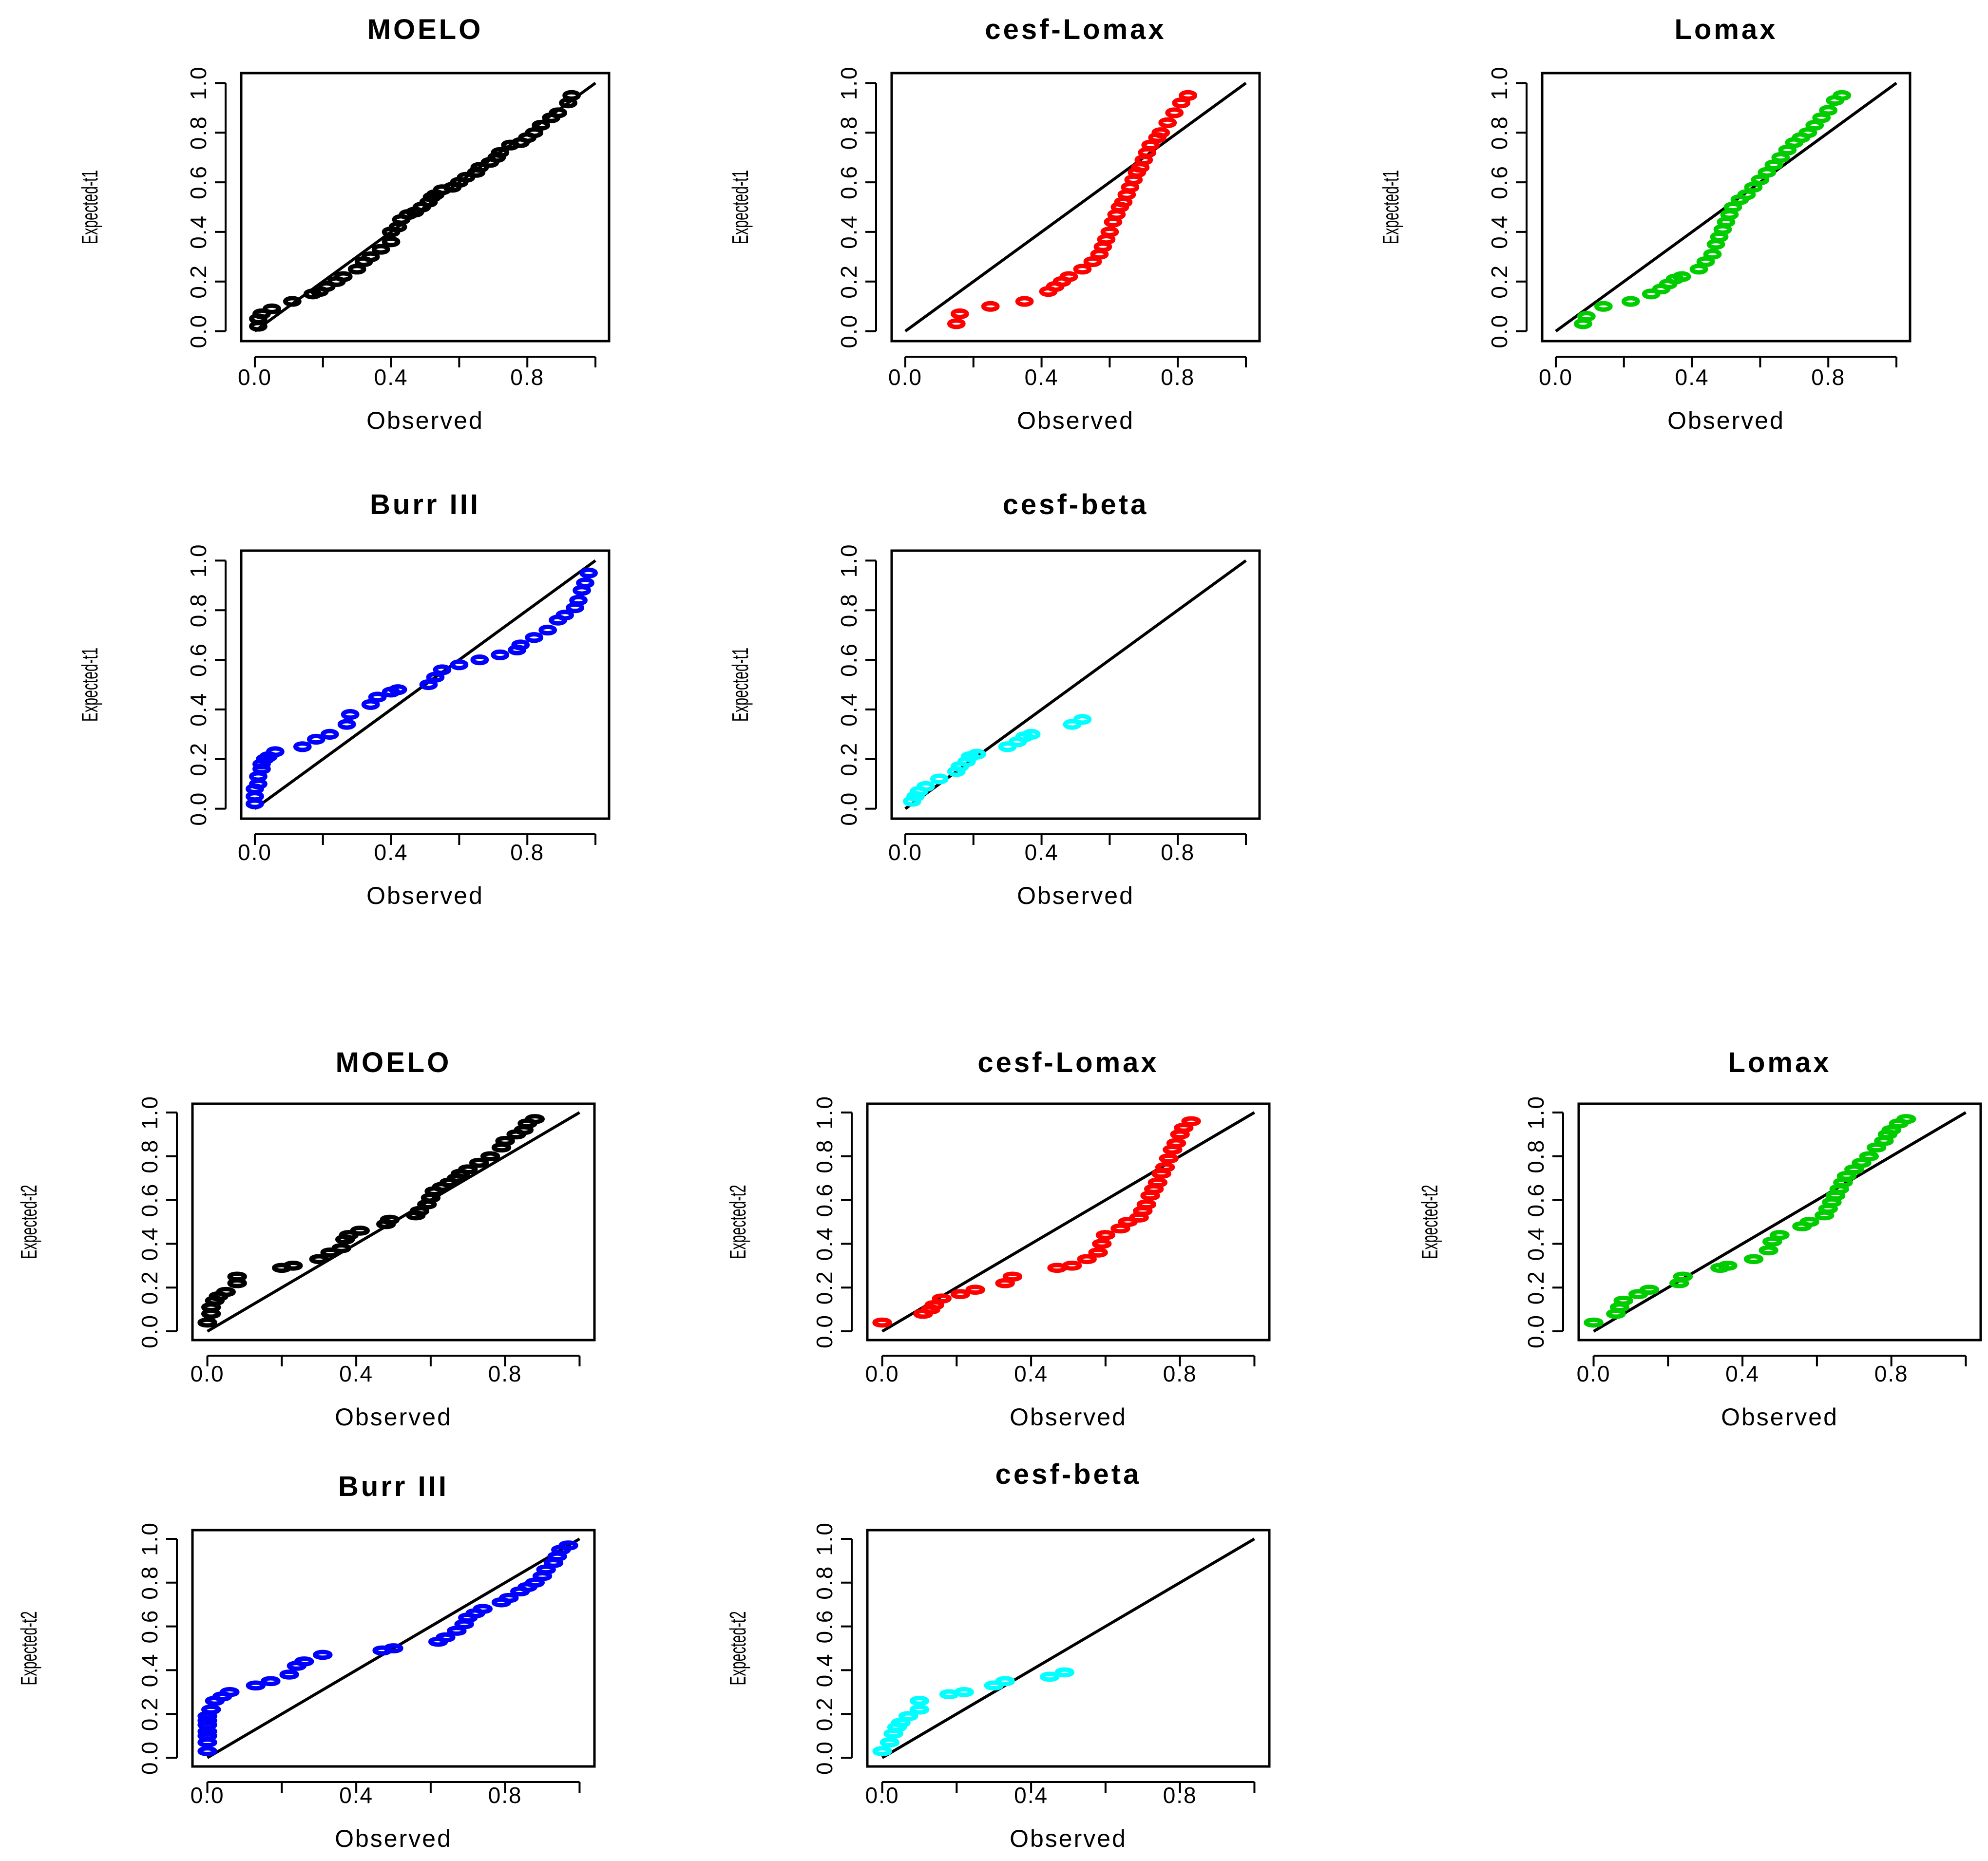 This screenshot has height=1861, width=1988. I want to click on panel-title: Burr III, so click(425, 505).